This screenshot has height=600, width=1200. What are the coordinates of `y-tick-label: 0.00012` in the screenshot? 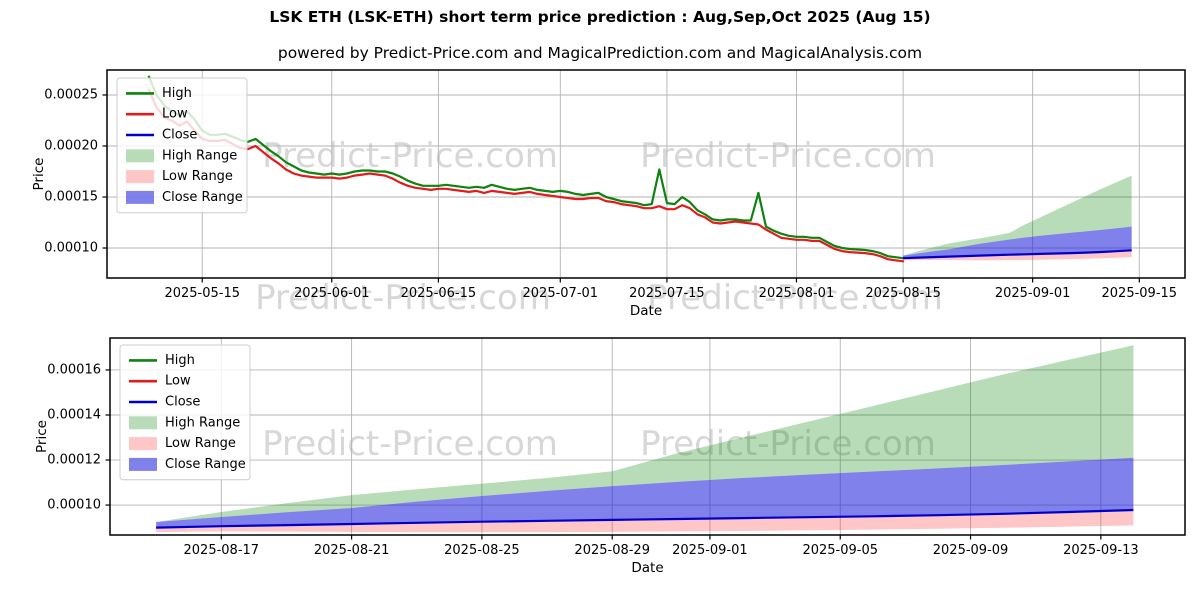 It's located at (74, 460).